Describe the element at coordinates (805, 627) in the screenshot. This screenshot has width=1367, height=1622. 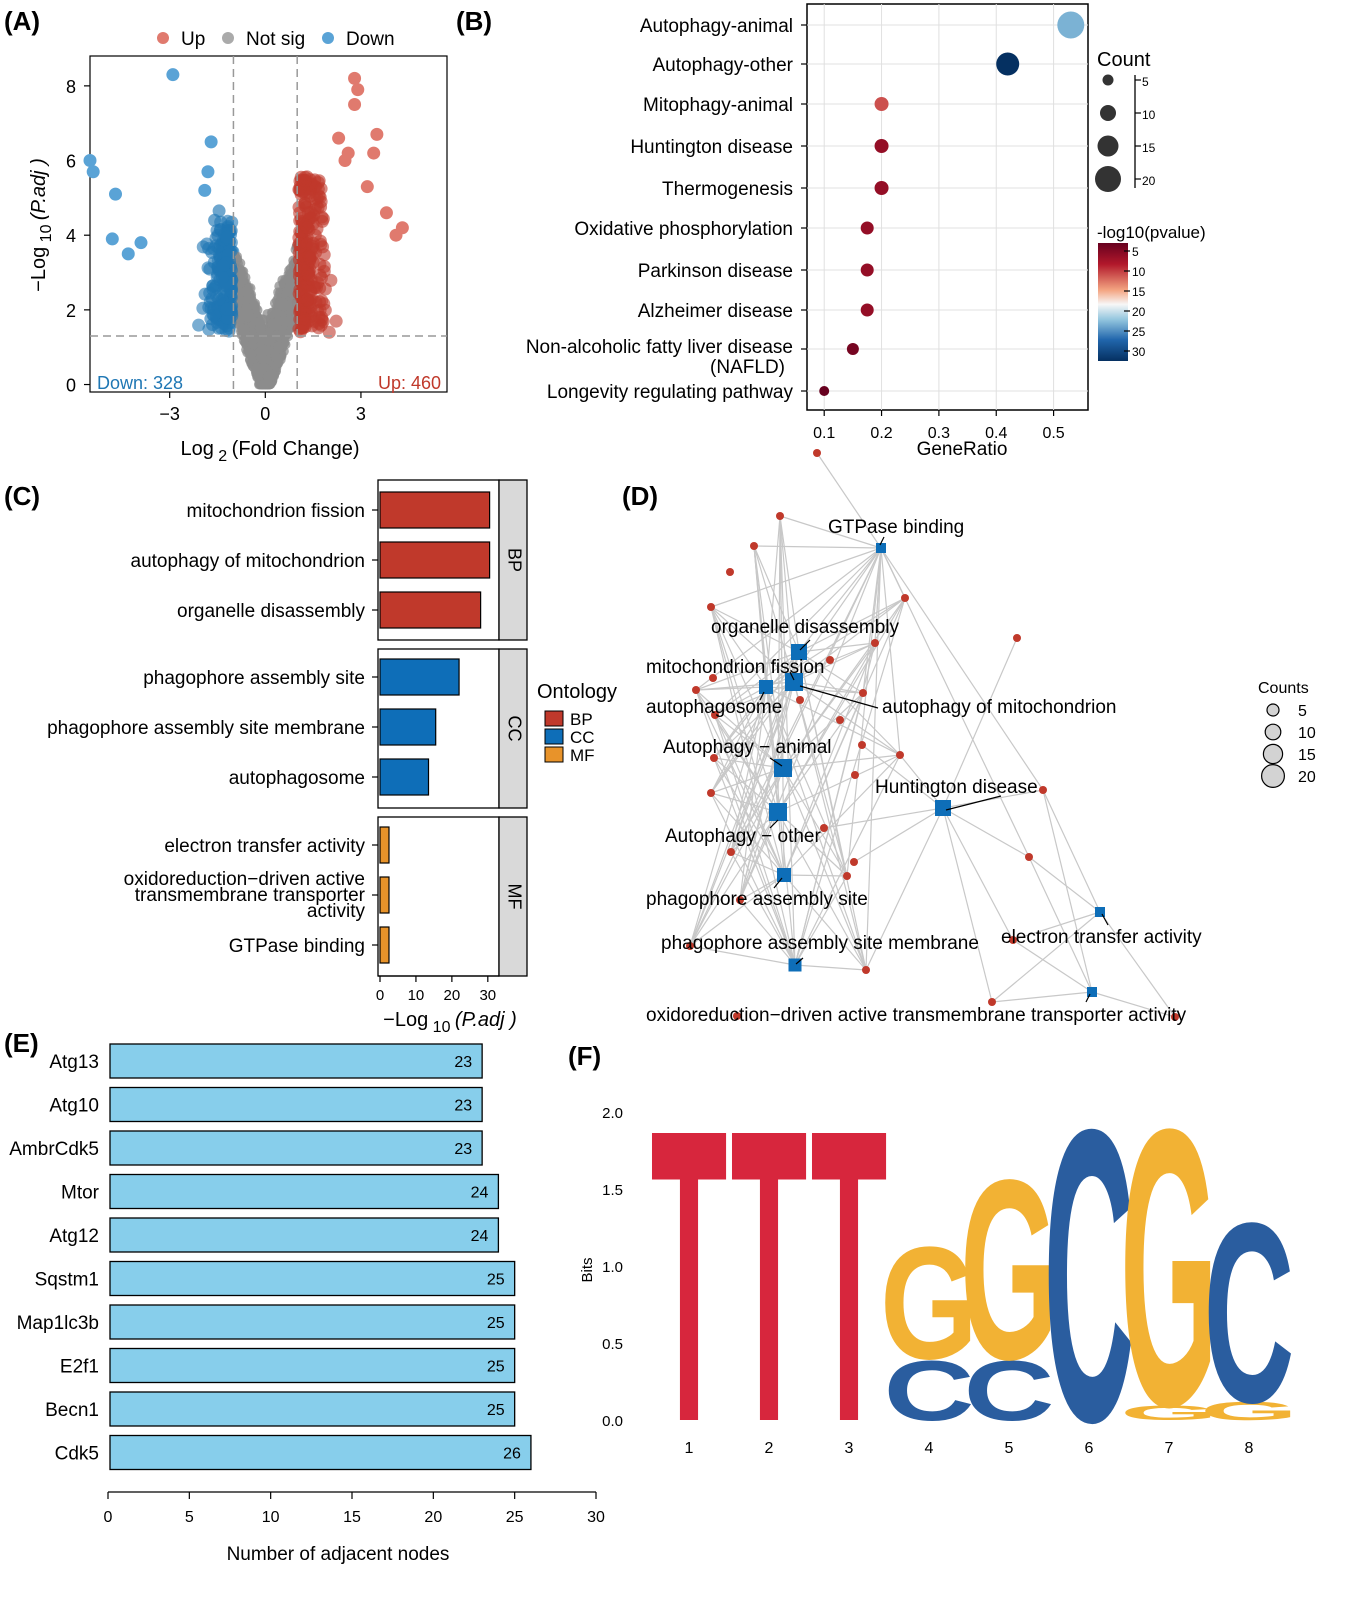
I see `term-label: organelle disassembly` at that location.